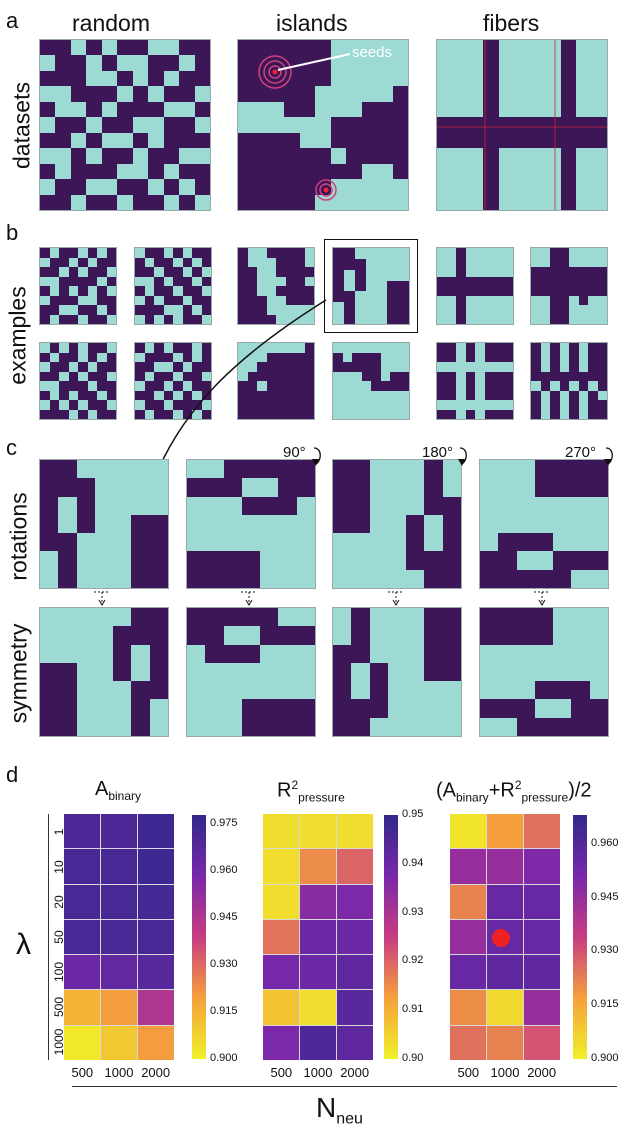 The height and width of the screenshot is (1135, 633). What do you see at coordinates (23, 944) in the screenshot?
I see `lambda-axis-label: λ` at bounding box center [23, 944].